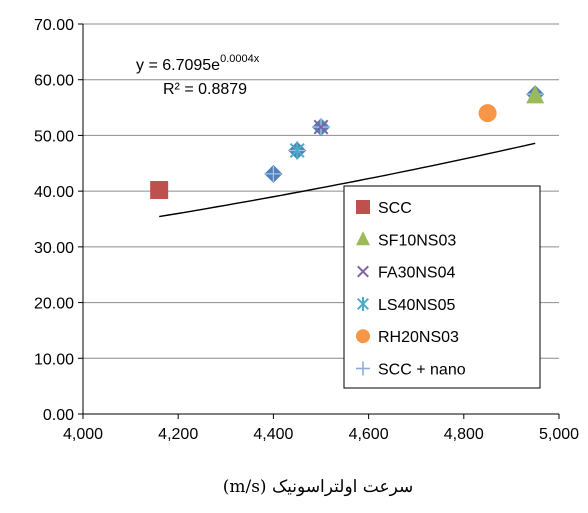  I want to click on legend-item: FA30NS04, so click(406, 273).